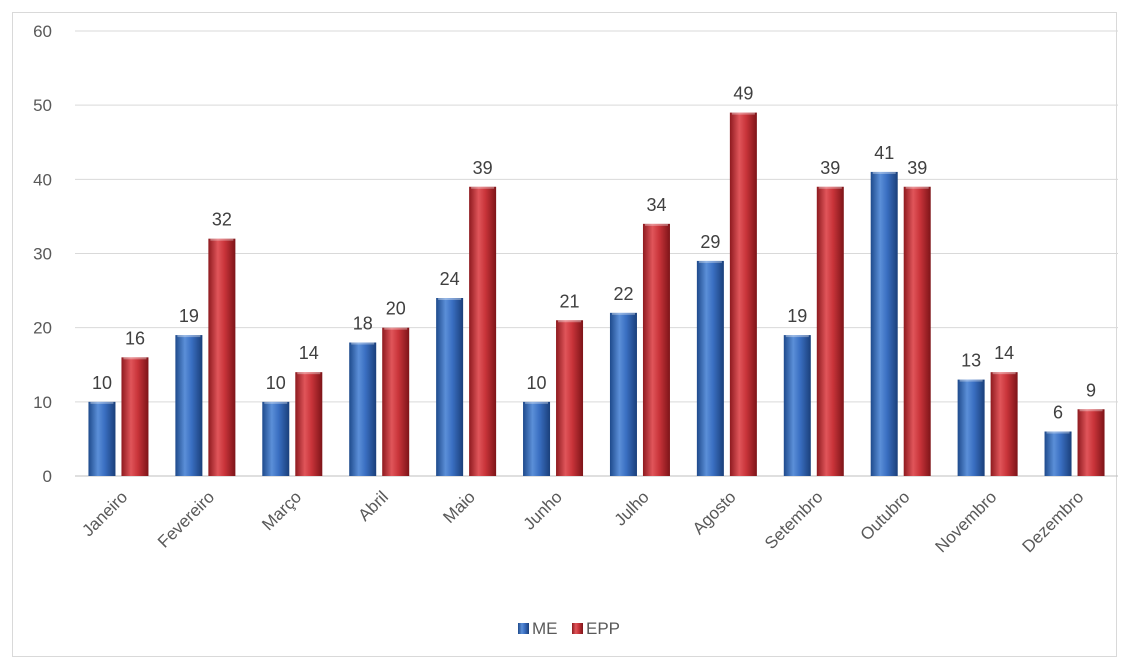 The image size is (1130, 666). I want to click on x-tick-label: Março, so click(281, 510).